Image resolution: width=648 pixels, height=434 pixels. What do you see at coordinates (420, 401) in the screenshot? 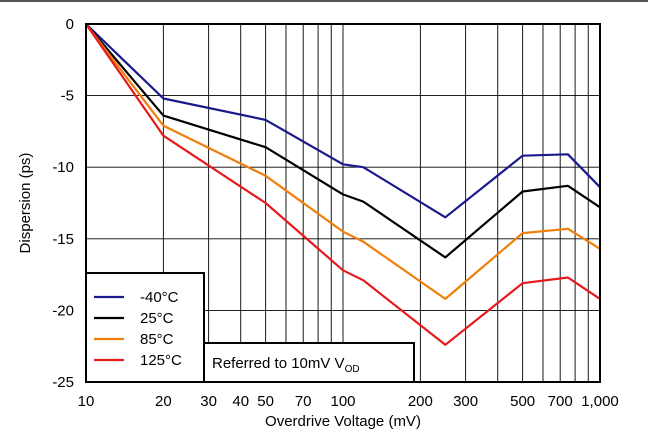
I see `x-tick-label: 200` at bounding box center [420, 401].